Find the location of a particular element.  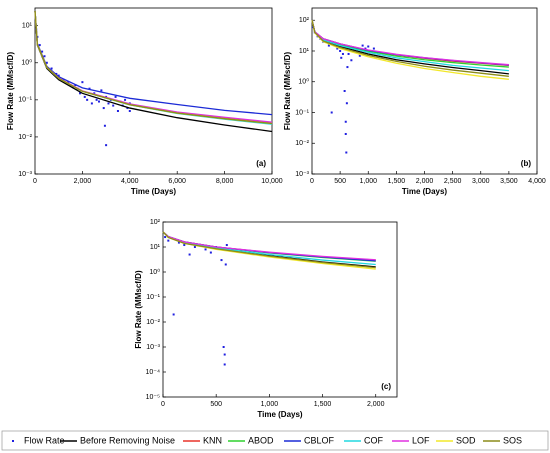

x-tick-label: 2,000 is located at coordinates (376, 404).